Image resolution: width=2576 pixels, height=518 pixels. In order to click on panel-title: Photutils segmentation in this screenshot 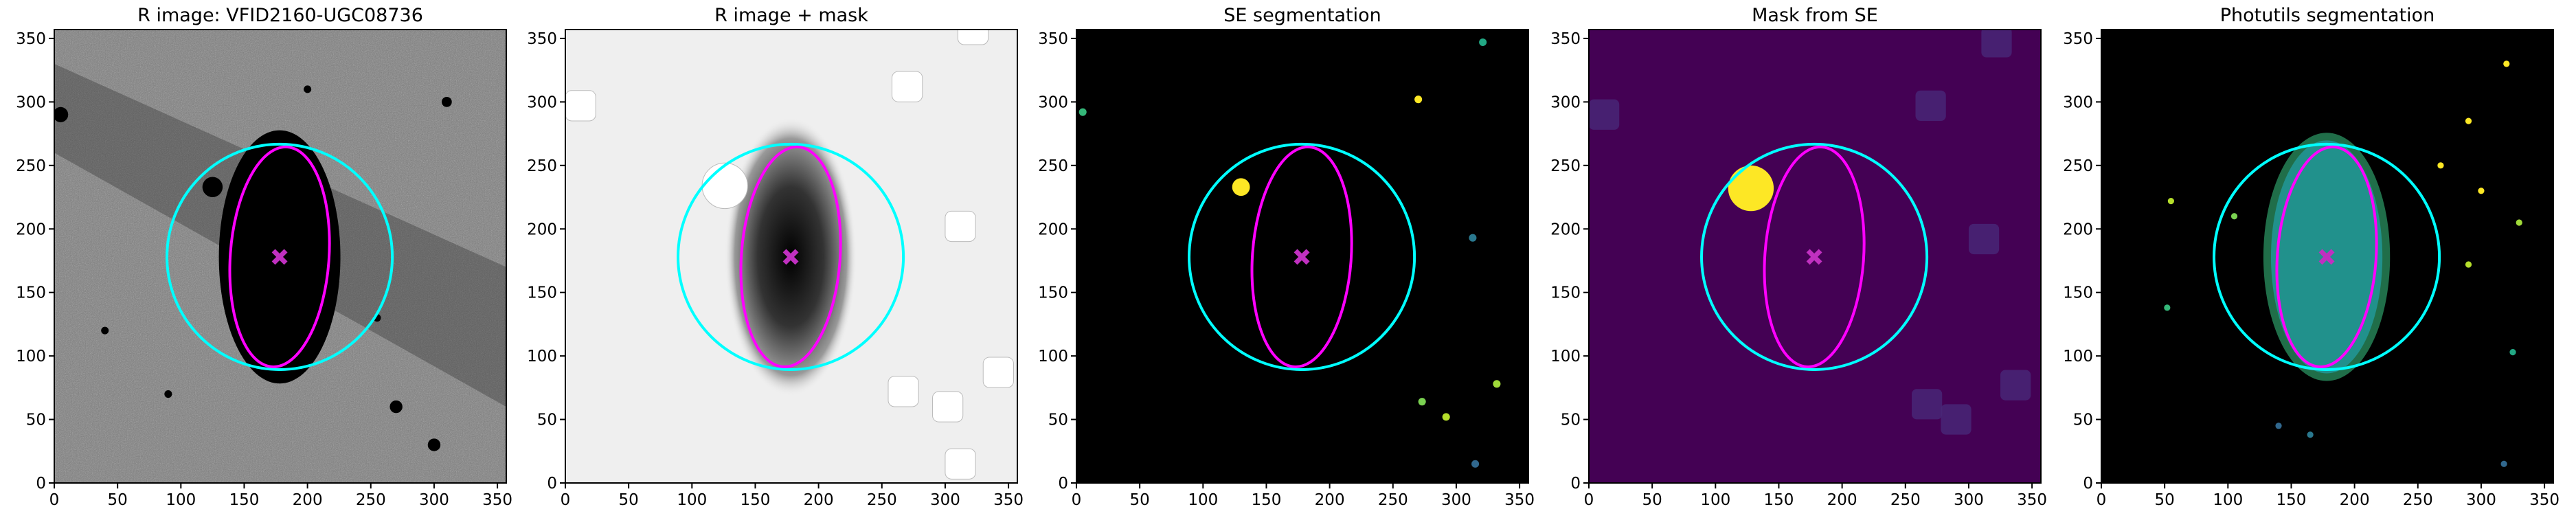, I will do `click(2327, 15)`.